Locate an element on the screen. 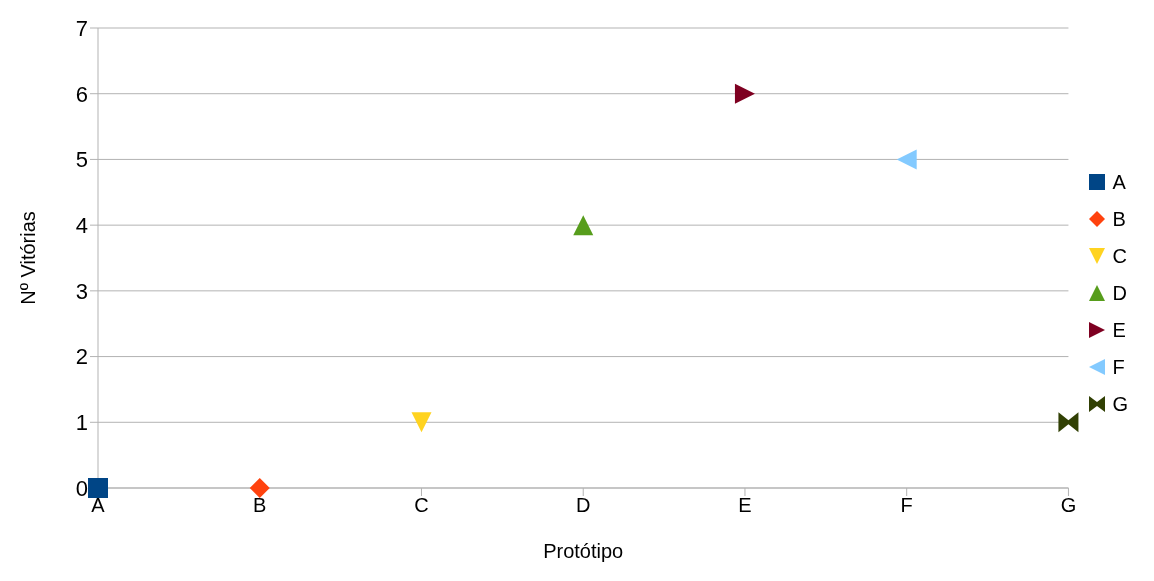 This screenshot has width=1154, height=581. x-tick-label: E is located at coordinates (745, 505).